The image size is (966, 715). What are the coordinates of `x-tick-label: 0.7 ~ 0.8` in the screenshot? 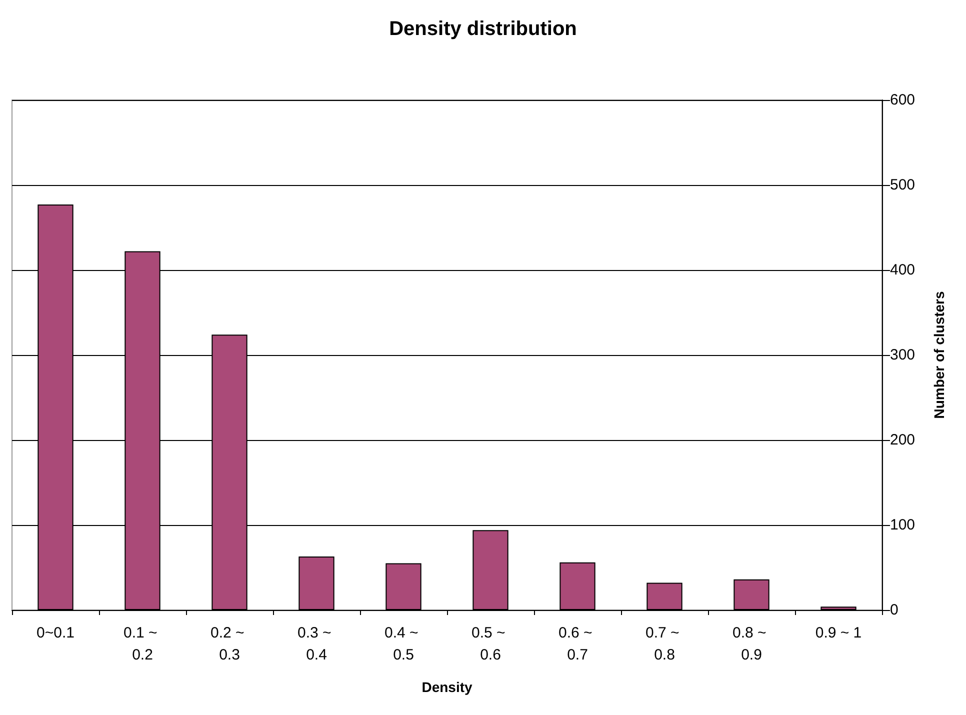 It's located at (665, 644).